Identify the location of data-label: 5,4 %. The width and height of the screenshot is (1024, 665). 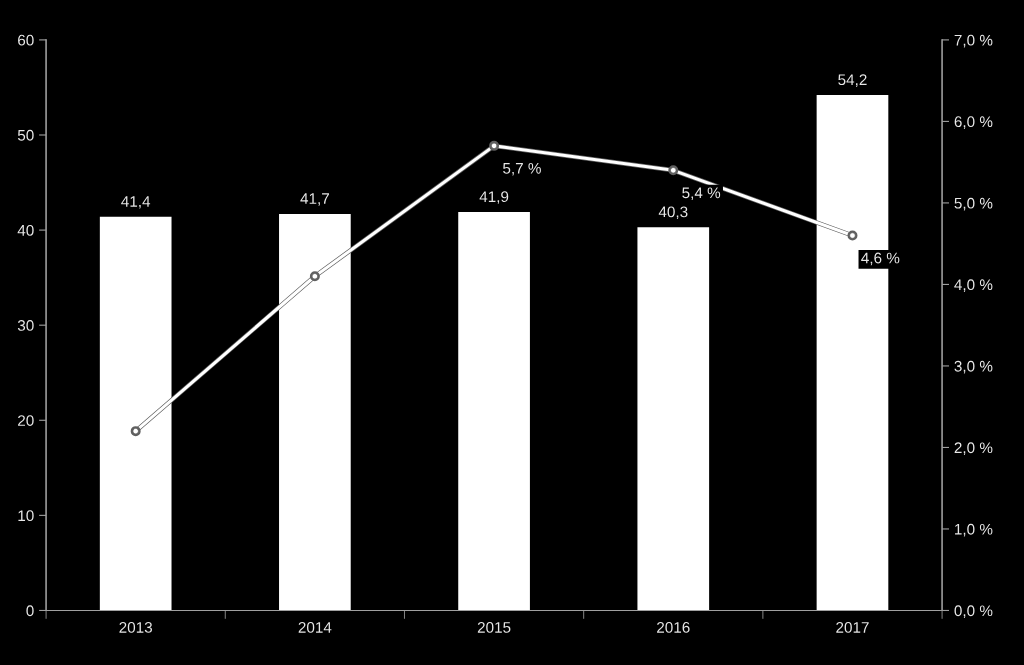
(701, 194).